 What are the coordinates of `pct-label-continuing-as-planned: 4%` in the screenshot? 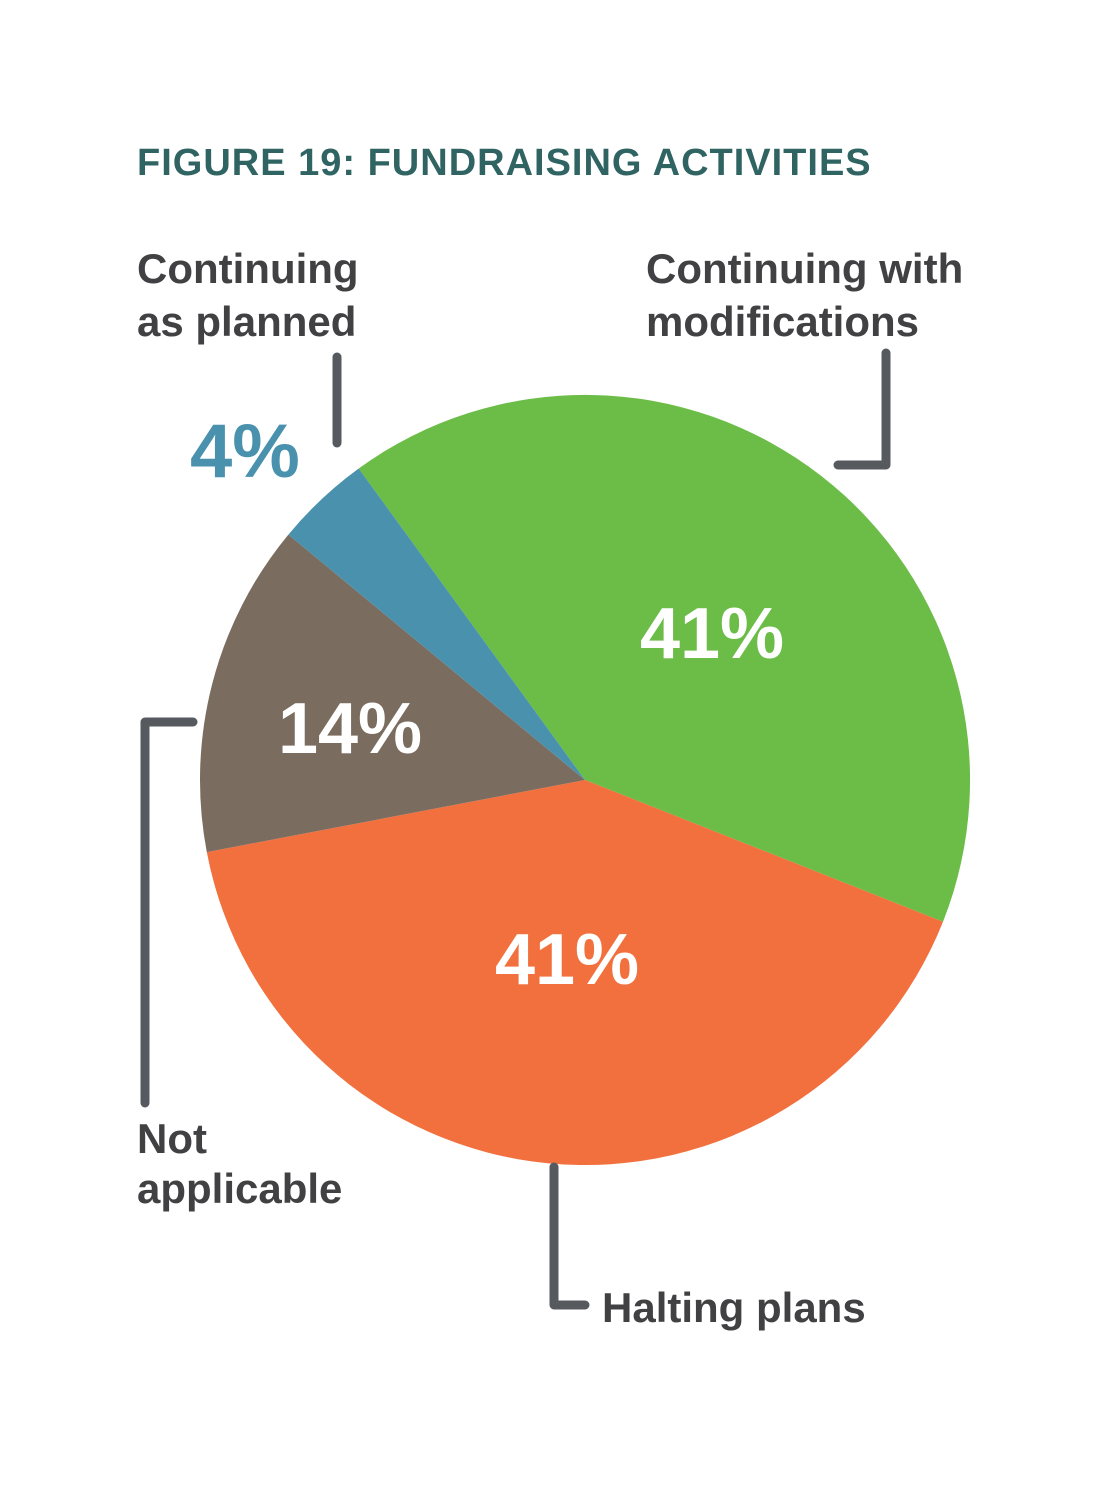 It's located at (245, 451).